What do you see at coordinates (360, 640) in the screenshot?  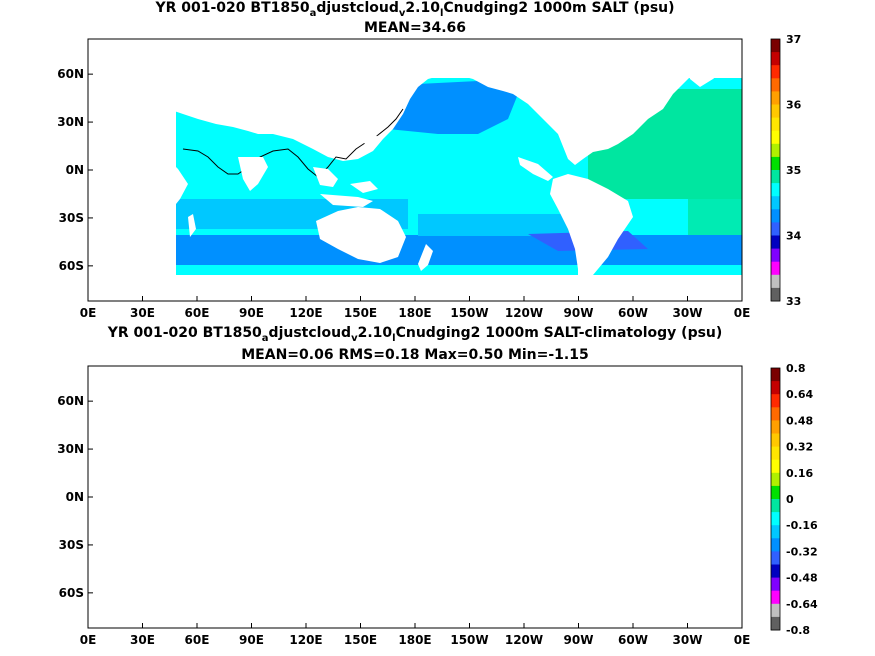 I see `bottom-xtick-label: 150E` at bounding box center [360, 640].